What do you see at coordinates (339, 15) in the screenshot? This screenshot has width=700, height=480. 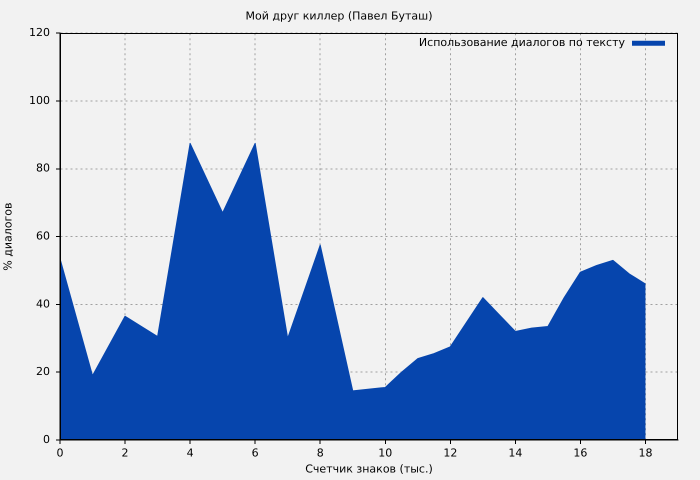 I see `chart-title: Мой друг киллер (Павел Буташ)` at bounding box center [339, 15].